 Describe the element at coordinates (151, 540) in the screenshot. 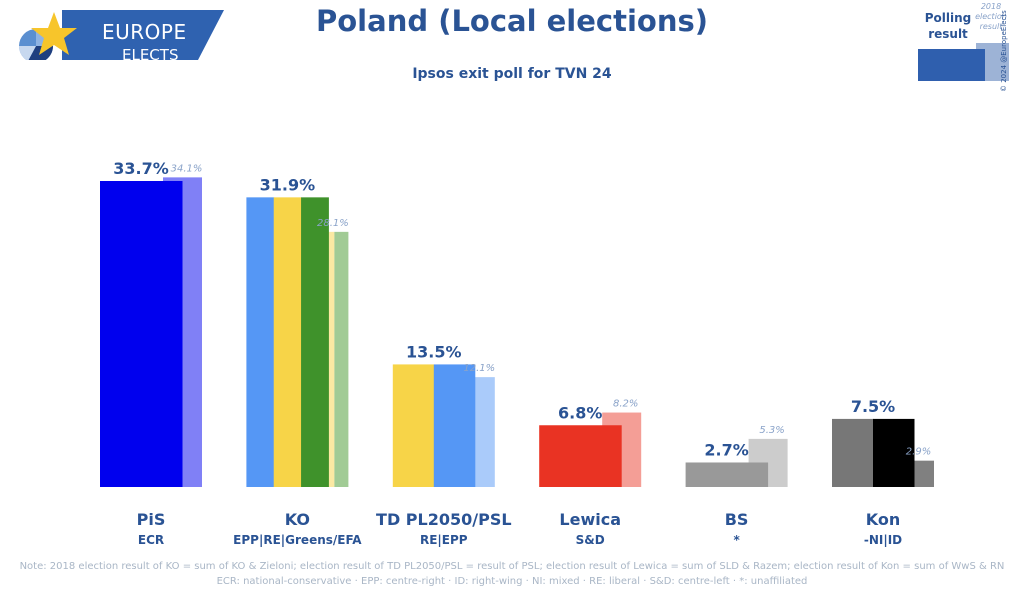

I see `party-group-pis: ECR` at that location.